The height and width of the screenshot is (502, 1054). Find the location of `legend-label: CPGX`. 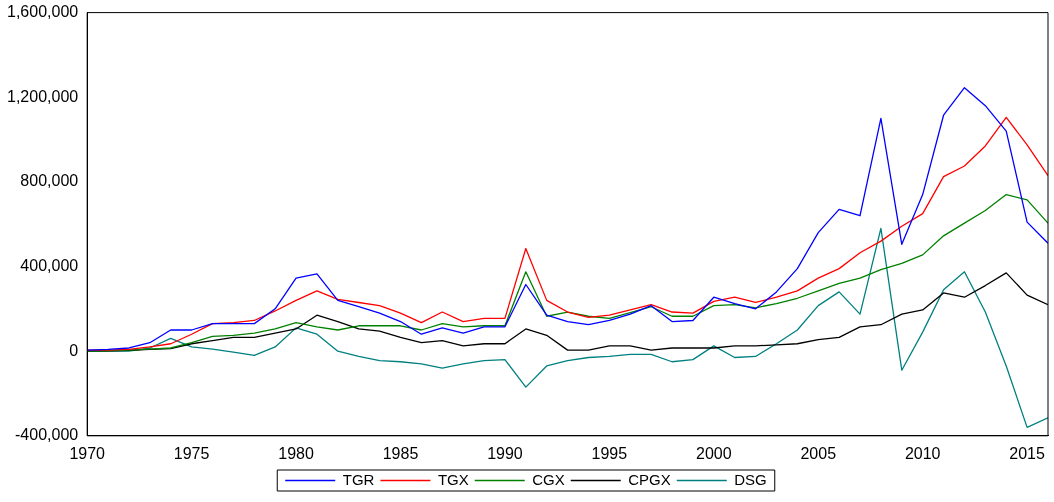

legend-label: CPGX is located at coordinates (649, 479).